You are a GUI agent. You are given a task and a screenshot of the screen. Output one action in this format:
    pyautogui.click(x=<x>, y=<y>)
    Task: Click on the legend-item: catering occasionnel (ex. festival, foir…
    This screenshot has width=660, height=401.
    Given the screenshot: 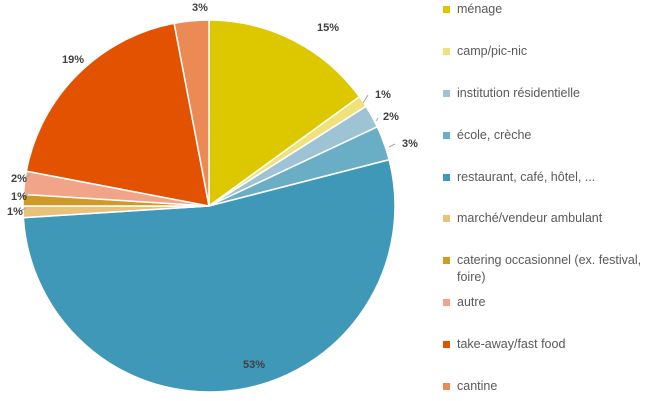 What is the action you would take?
    pyautogui.click(x=550, y=269)
    